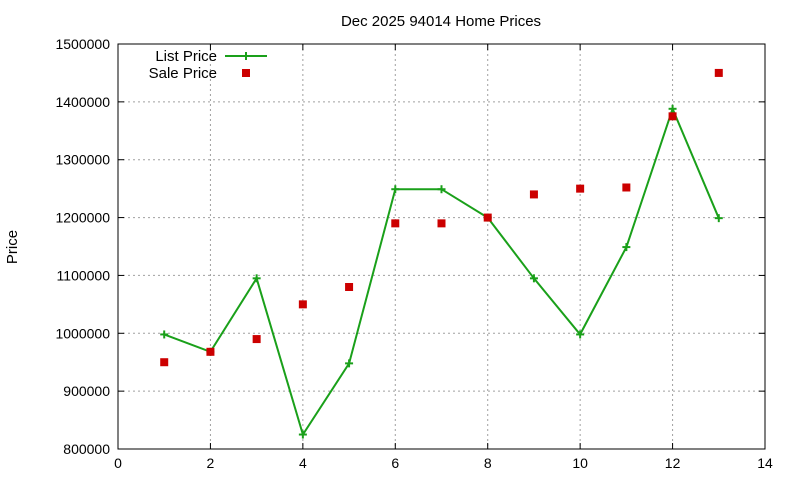  What do you see at coordinates (82, 218) in the screenshot?
I see `y-tick-label: 1200000` at bounding box center [82, 218].